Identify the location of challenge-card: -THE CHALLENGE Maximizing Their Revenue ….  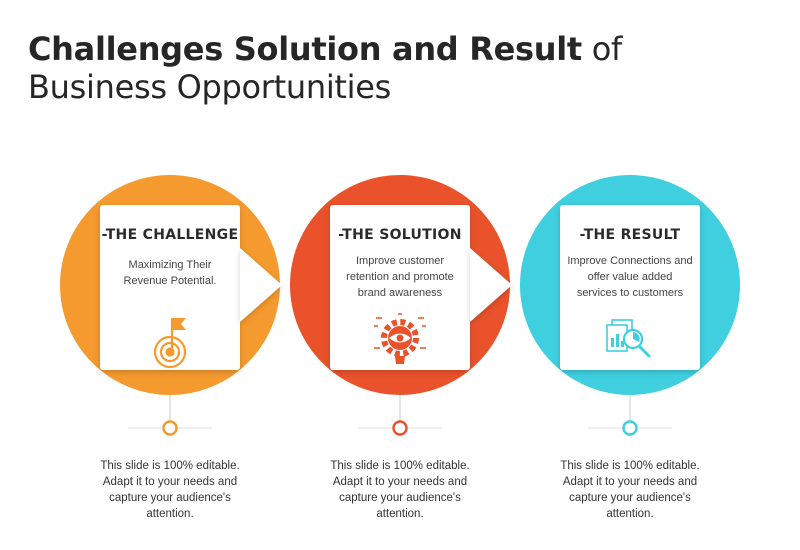
(170, 287).